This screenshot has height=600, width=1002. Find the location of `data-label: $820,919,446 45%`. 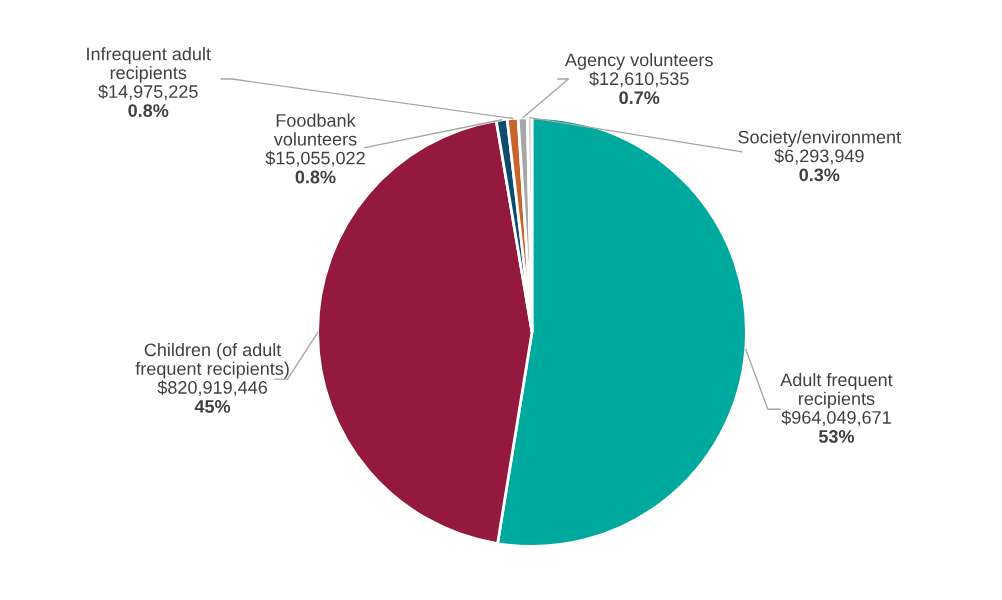

data-label: $820,919,446 45% is located at coordinates (212, 396).